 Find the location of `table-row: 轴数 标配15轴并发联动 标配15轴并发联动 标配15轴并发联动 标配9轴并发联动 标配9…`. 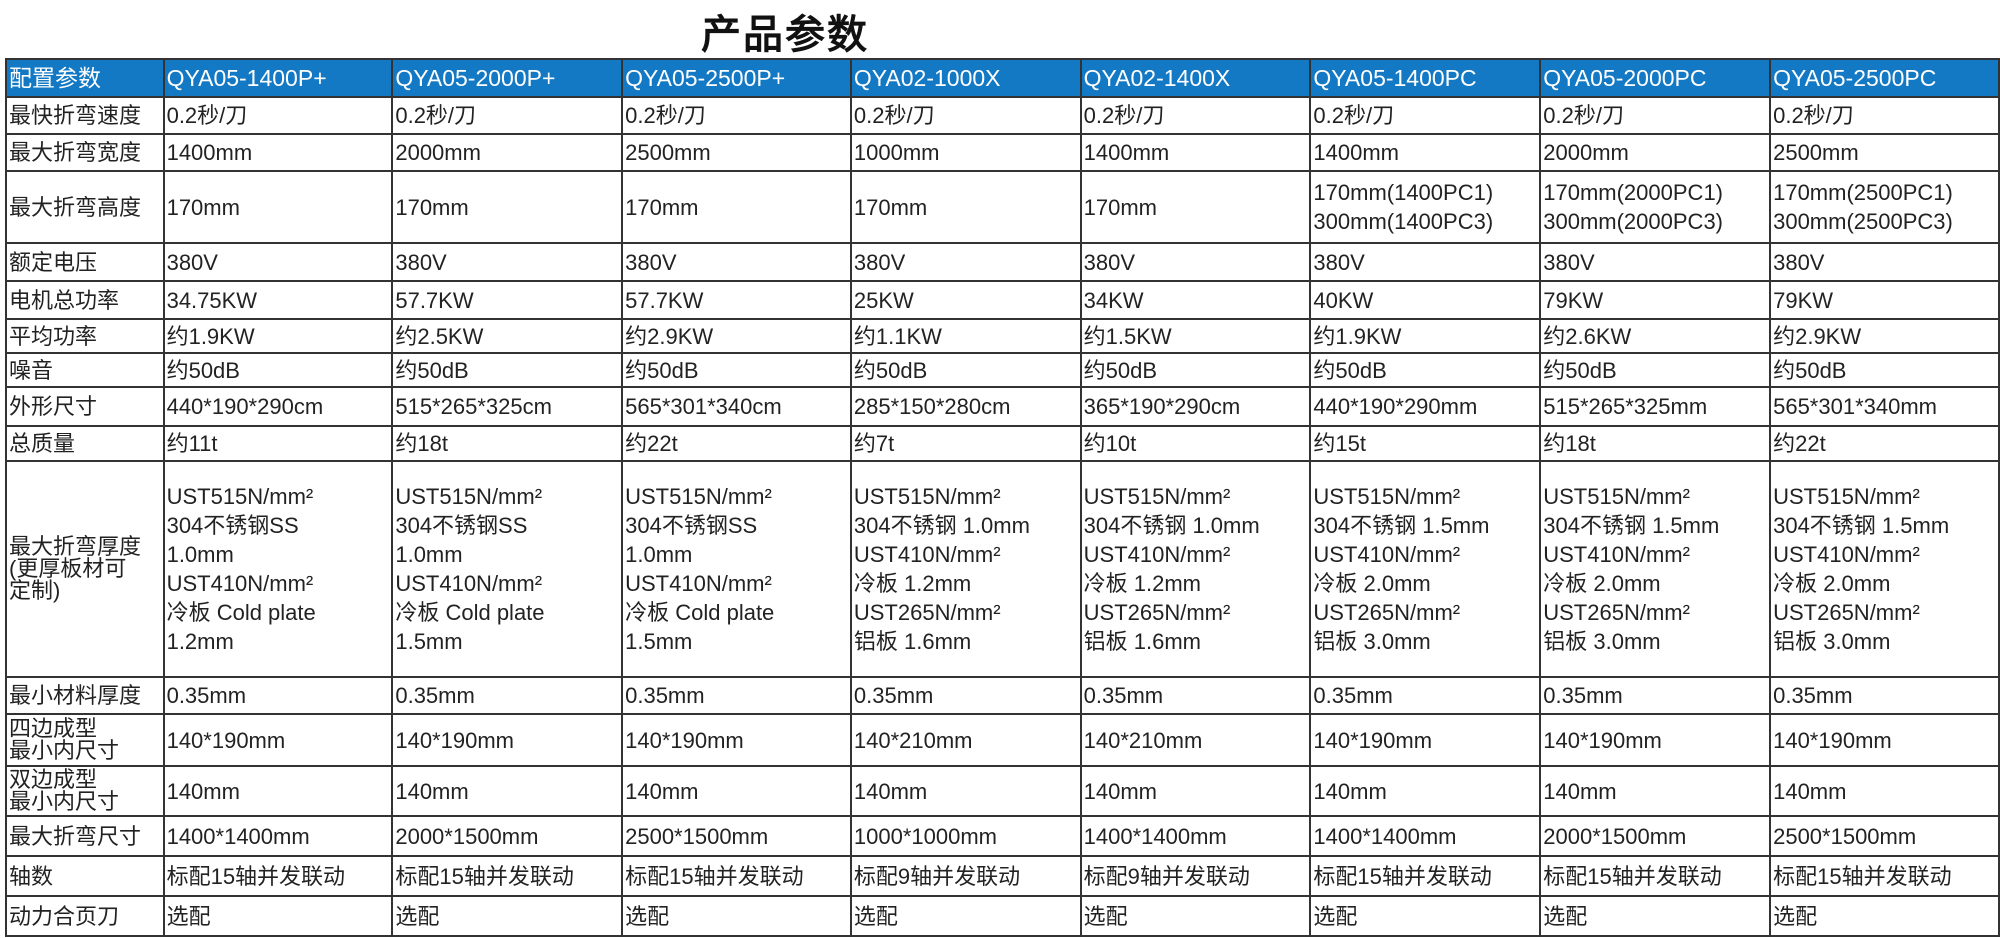

table-row: 轴数 标配15轴并发联动 标配15轴并发联动 标配15轴并发联动 标配9轴并发联动 标配9… is located at coordinates (1002, 876).